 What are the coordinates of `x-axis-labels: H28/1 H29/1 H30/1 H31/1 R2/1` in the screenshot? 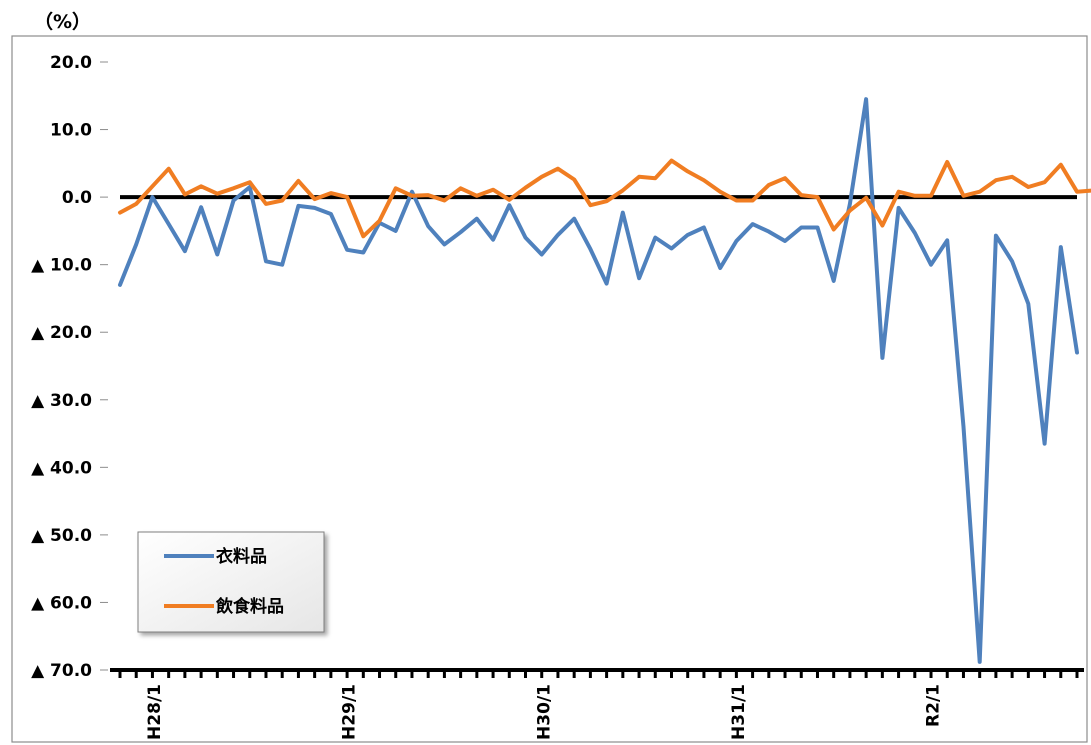 It's located at (544, 712).